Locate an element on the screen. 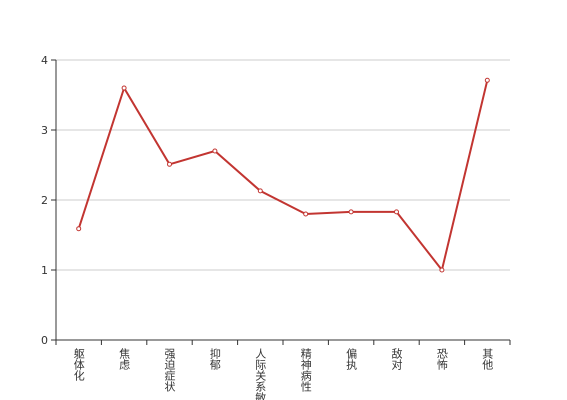  y-tick-label: 1 is located at coordinates (44, 270).